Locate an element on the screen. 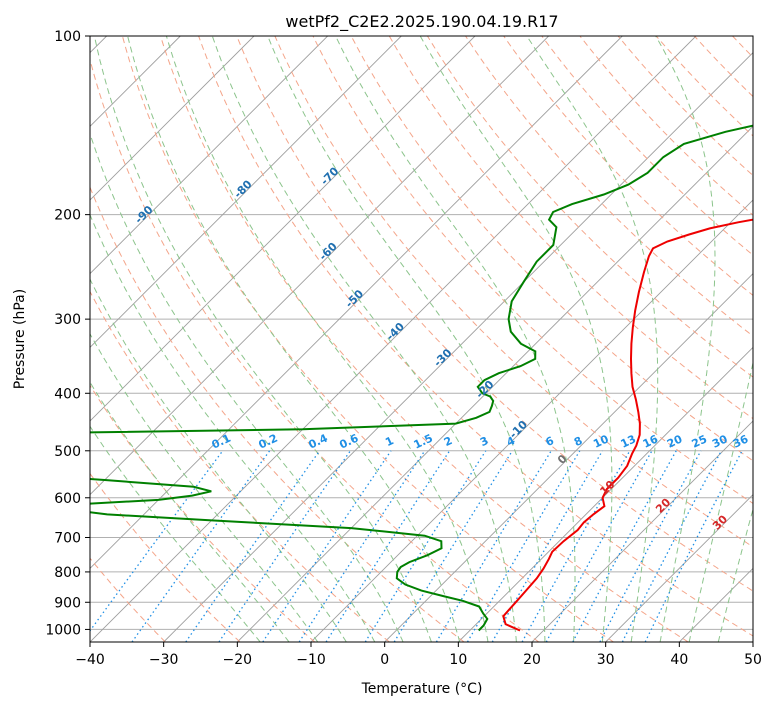 This screenshot has height=708, width=775. y-tick-label: 800 is located at coordinates (67, 573).